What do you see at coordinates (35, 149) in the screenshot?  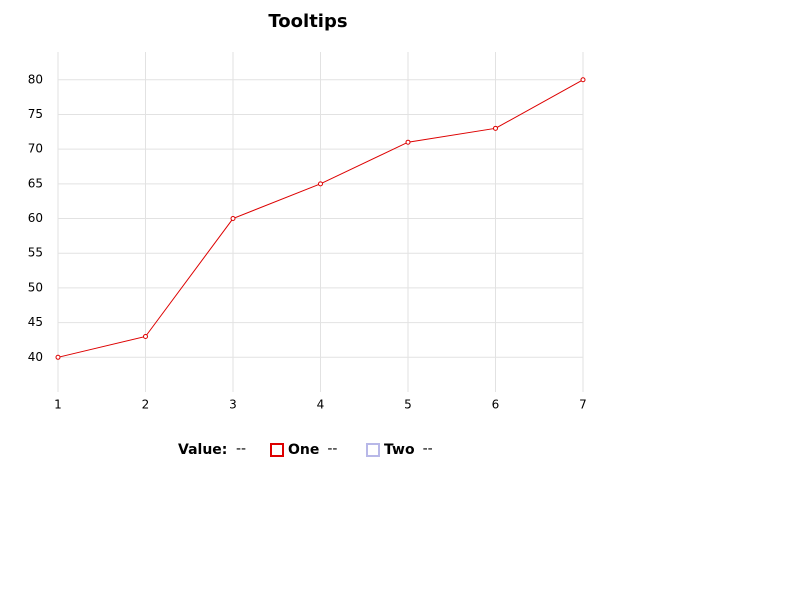 I see `y-tick-label: 70` at bounding box center [35, 149].